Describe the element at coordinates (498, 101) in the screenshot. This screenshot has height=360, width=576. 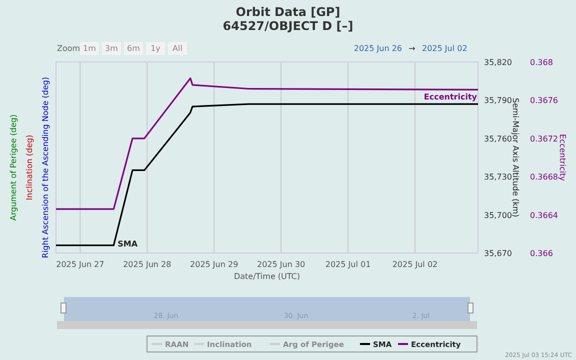
I see `y-tick-label: 35,790` at that location.